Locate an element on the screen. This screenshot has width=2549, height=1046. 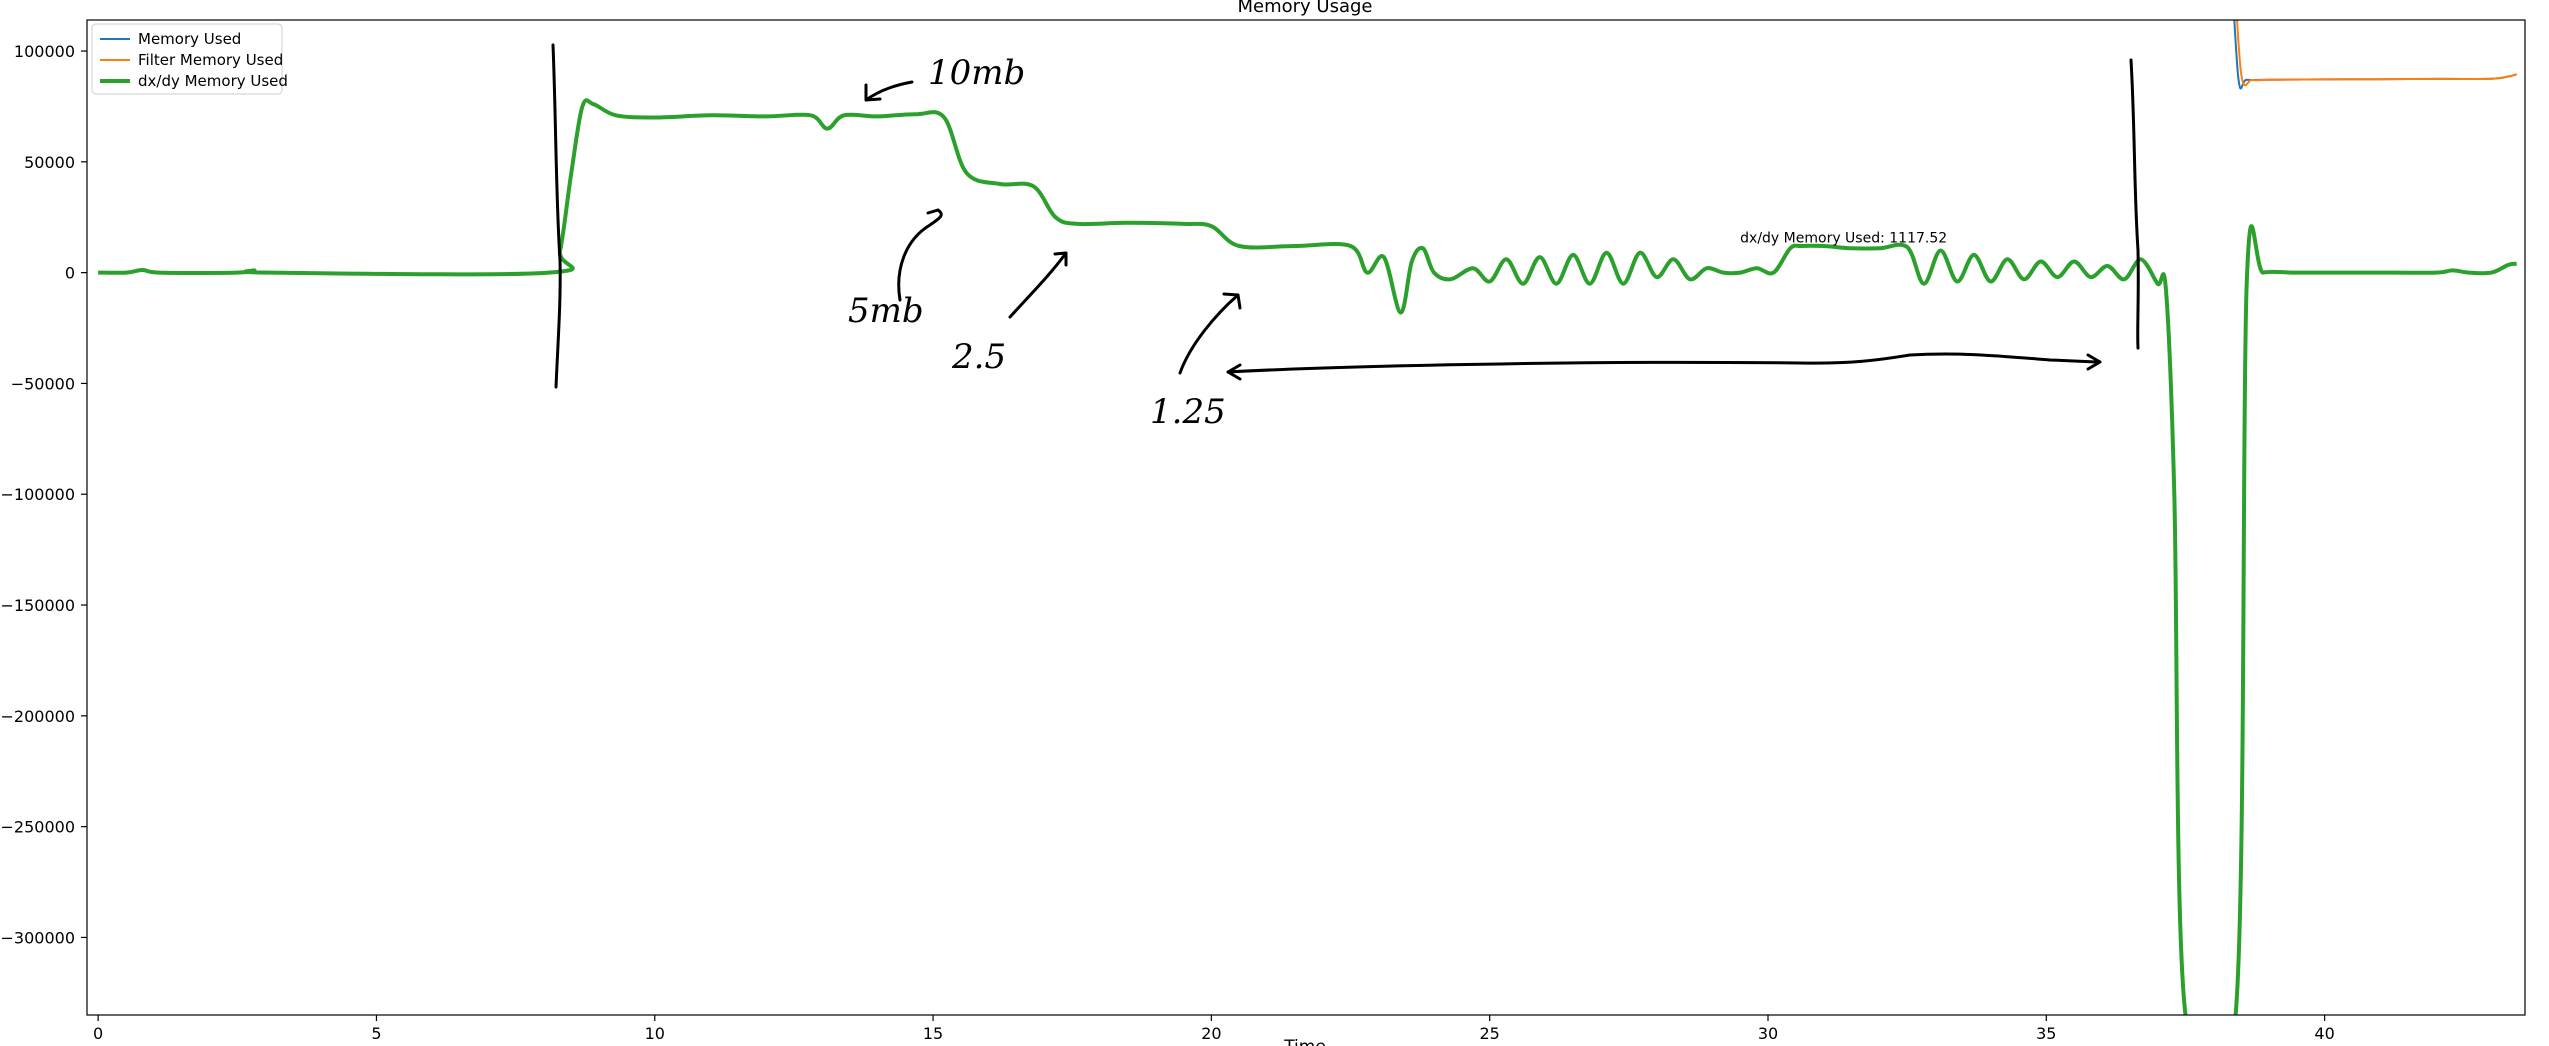
legend-box is located at coordinates (187, 59).